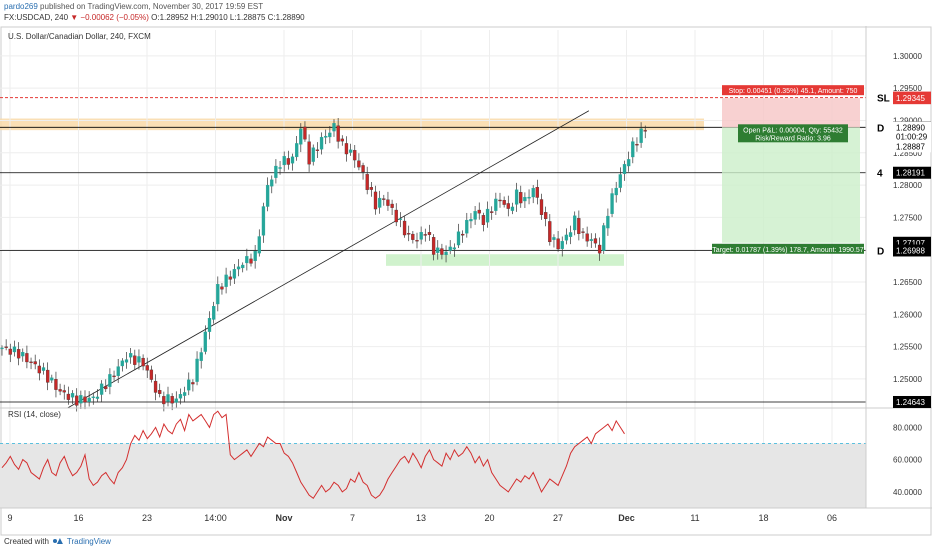 This screenshot has width=932, height=550. I want to click on tradingview-brand-link: TradingView, so click(88, 541).